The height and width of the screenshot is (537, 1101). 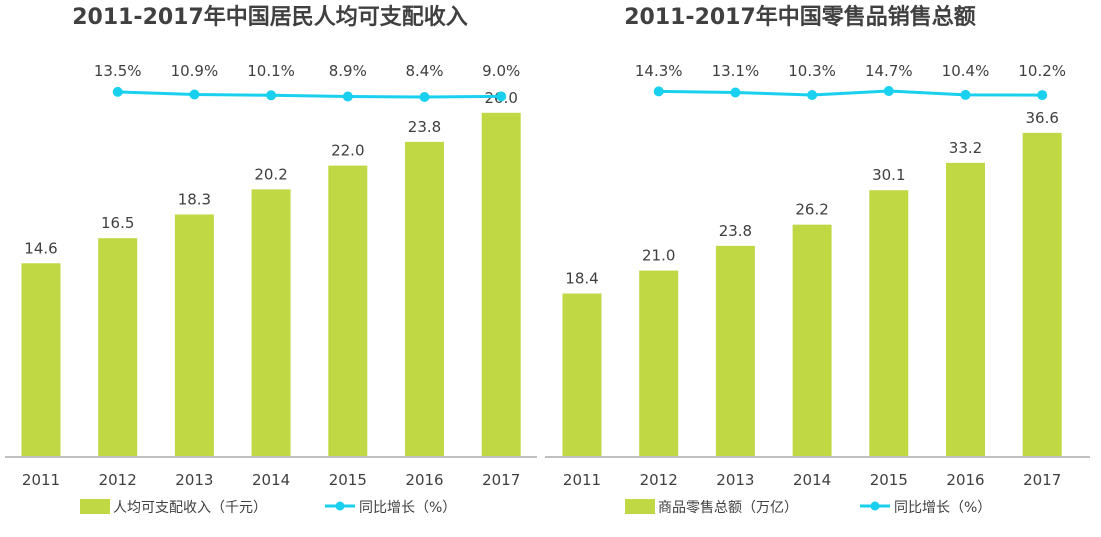 What do you see at coordinates (424, 127) in the screenshot?
I see `bar-label-2016: 23.8` at bounding box center [424, 127].